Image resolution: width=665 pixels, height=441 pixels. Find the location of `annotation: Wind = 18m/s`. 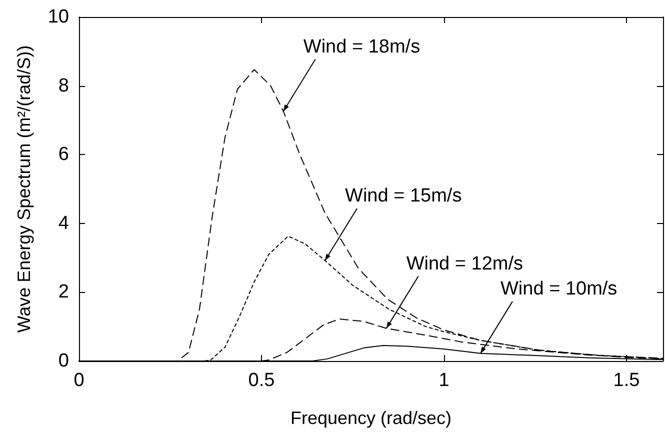

annotation: Wind = 18m/s is located at coordinates (361, 47).